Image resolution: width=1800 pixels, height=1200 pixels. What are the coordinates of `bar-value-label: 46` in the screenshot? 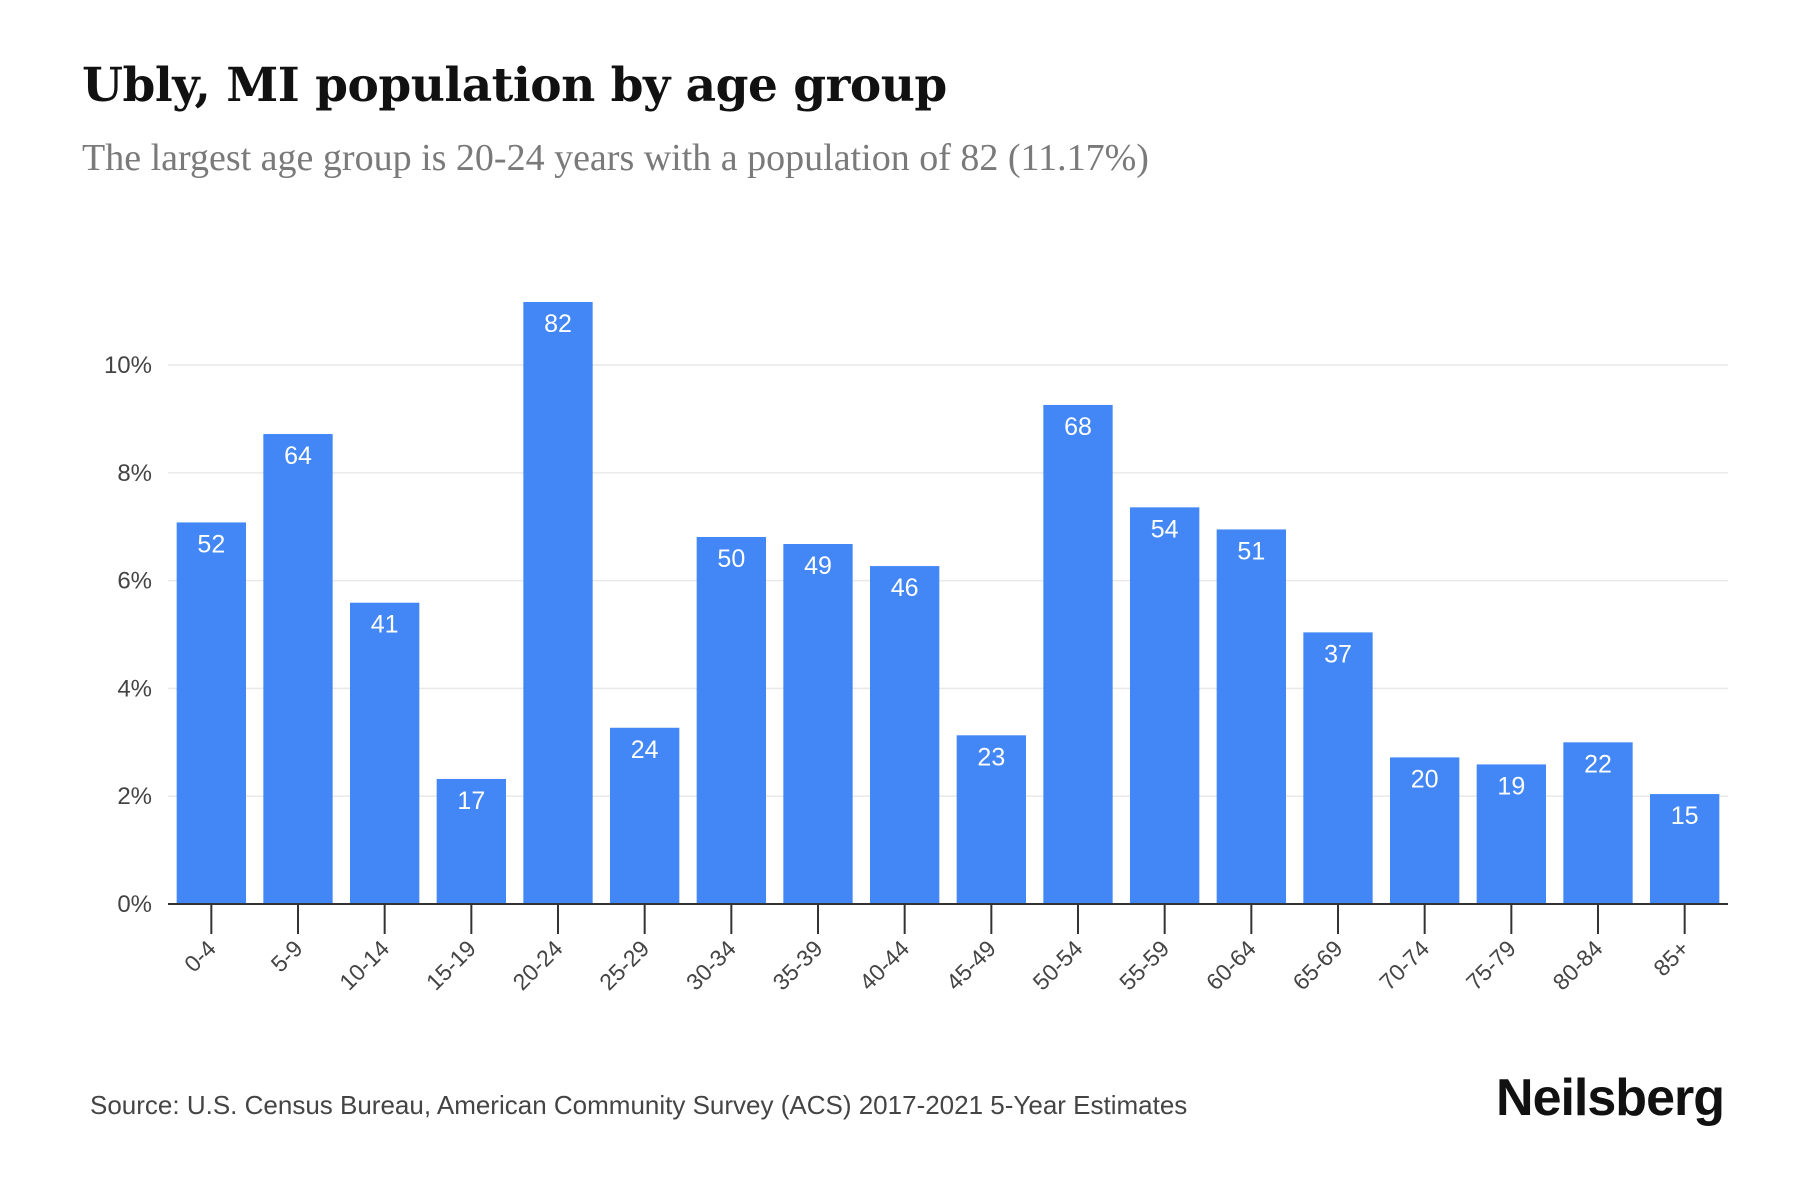 It's located at (905, 588).